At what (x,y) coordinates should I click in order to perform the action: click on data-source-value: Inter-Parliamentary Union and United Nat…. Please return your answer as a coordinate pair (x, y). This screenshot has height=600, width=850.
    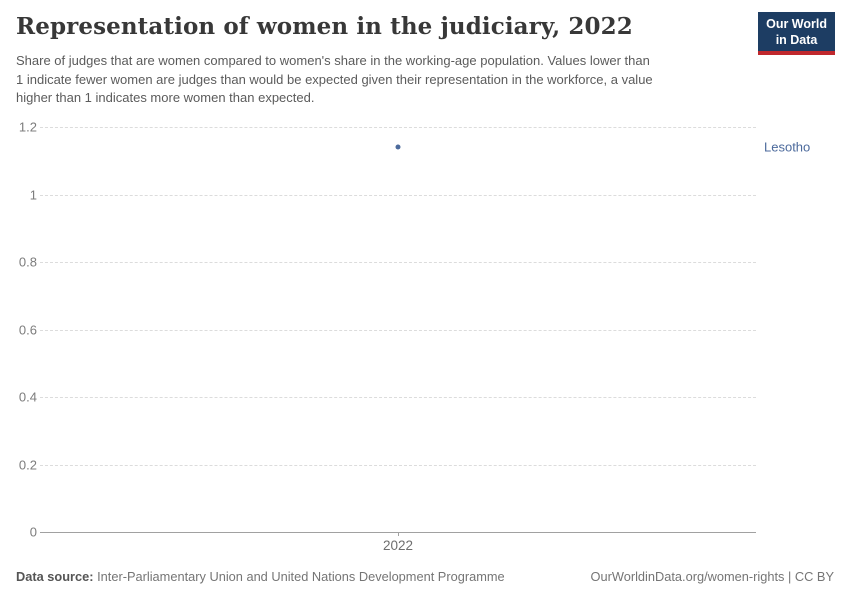
    Looking at the image, I should click on (301, 576).